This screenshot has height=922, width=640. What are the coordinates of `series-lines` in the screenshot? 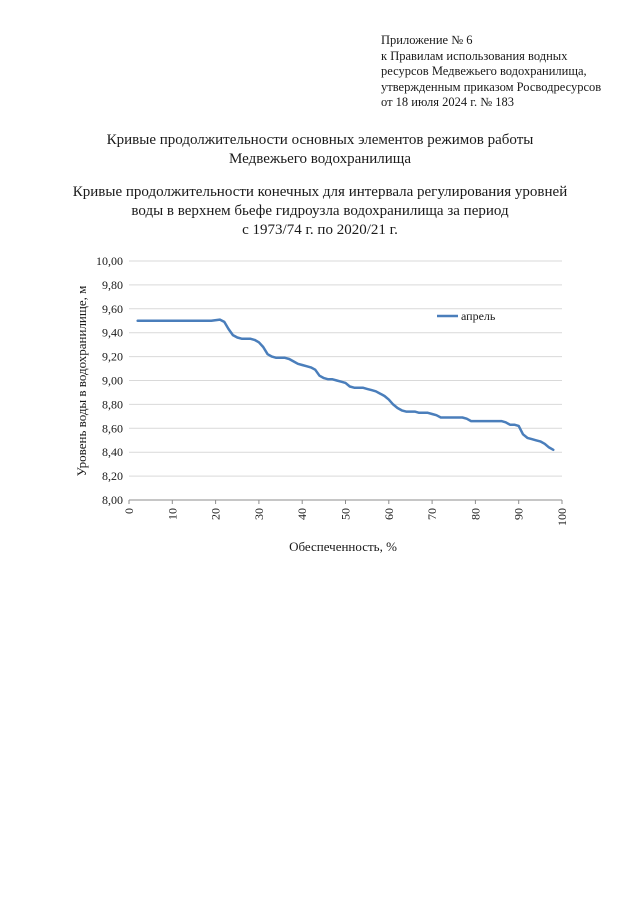 It's located at (345, 385).